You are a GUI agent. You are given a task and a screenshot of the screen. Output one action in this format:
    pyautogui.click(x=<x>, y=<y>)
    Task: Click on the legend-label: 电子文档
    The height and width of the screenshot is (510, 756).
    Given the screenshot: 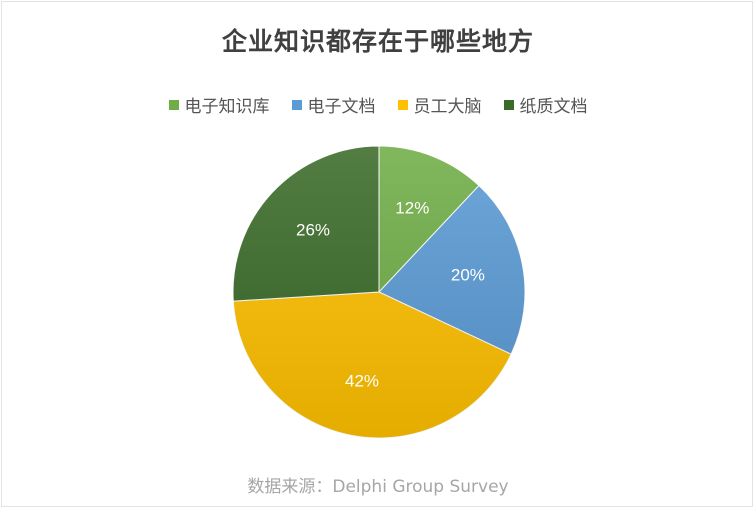 What is the action you would take?
    pyautogui.click(x=341, y=107)
    